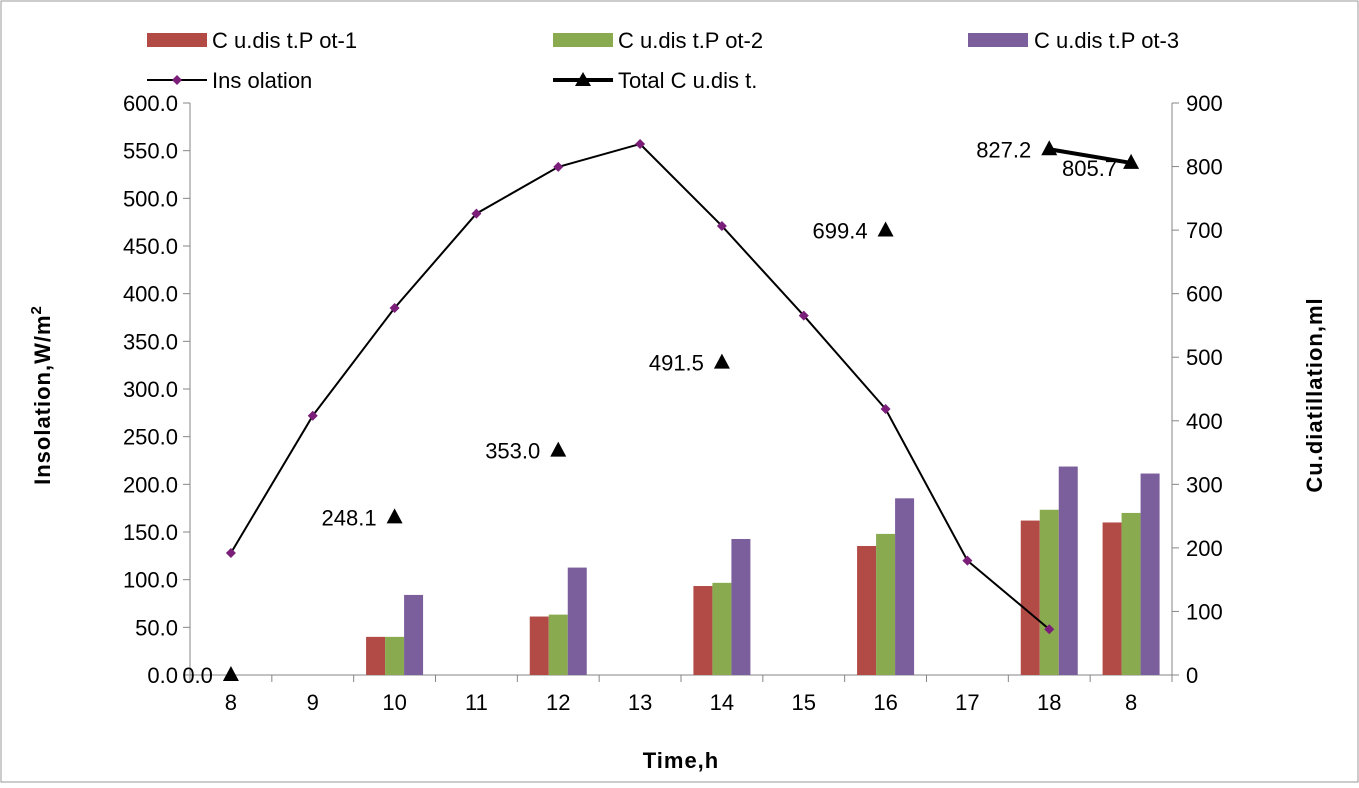 The height and width of the screenshot is (788, 1359). Describe the element at coordinates (284, 40) in the screenshot. I see `legend-label-pot1: C u.dis t.P ot-1` at that location.